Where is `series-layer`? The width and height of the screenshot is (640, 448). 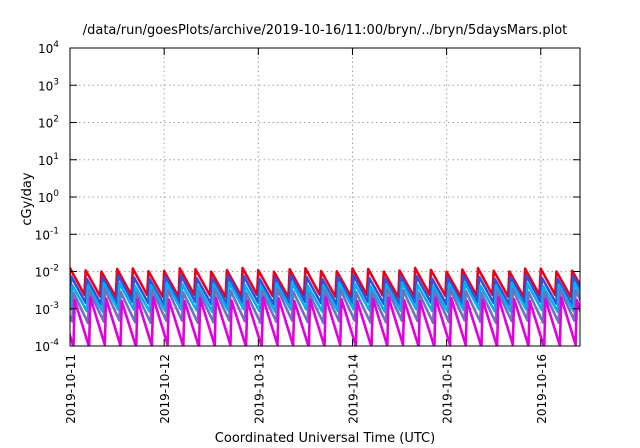 series-layer is located at coordinates (325, 306).